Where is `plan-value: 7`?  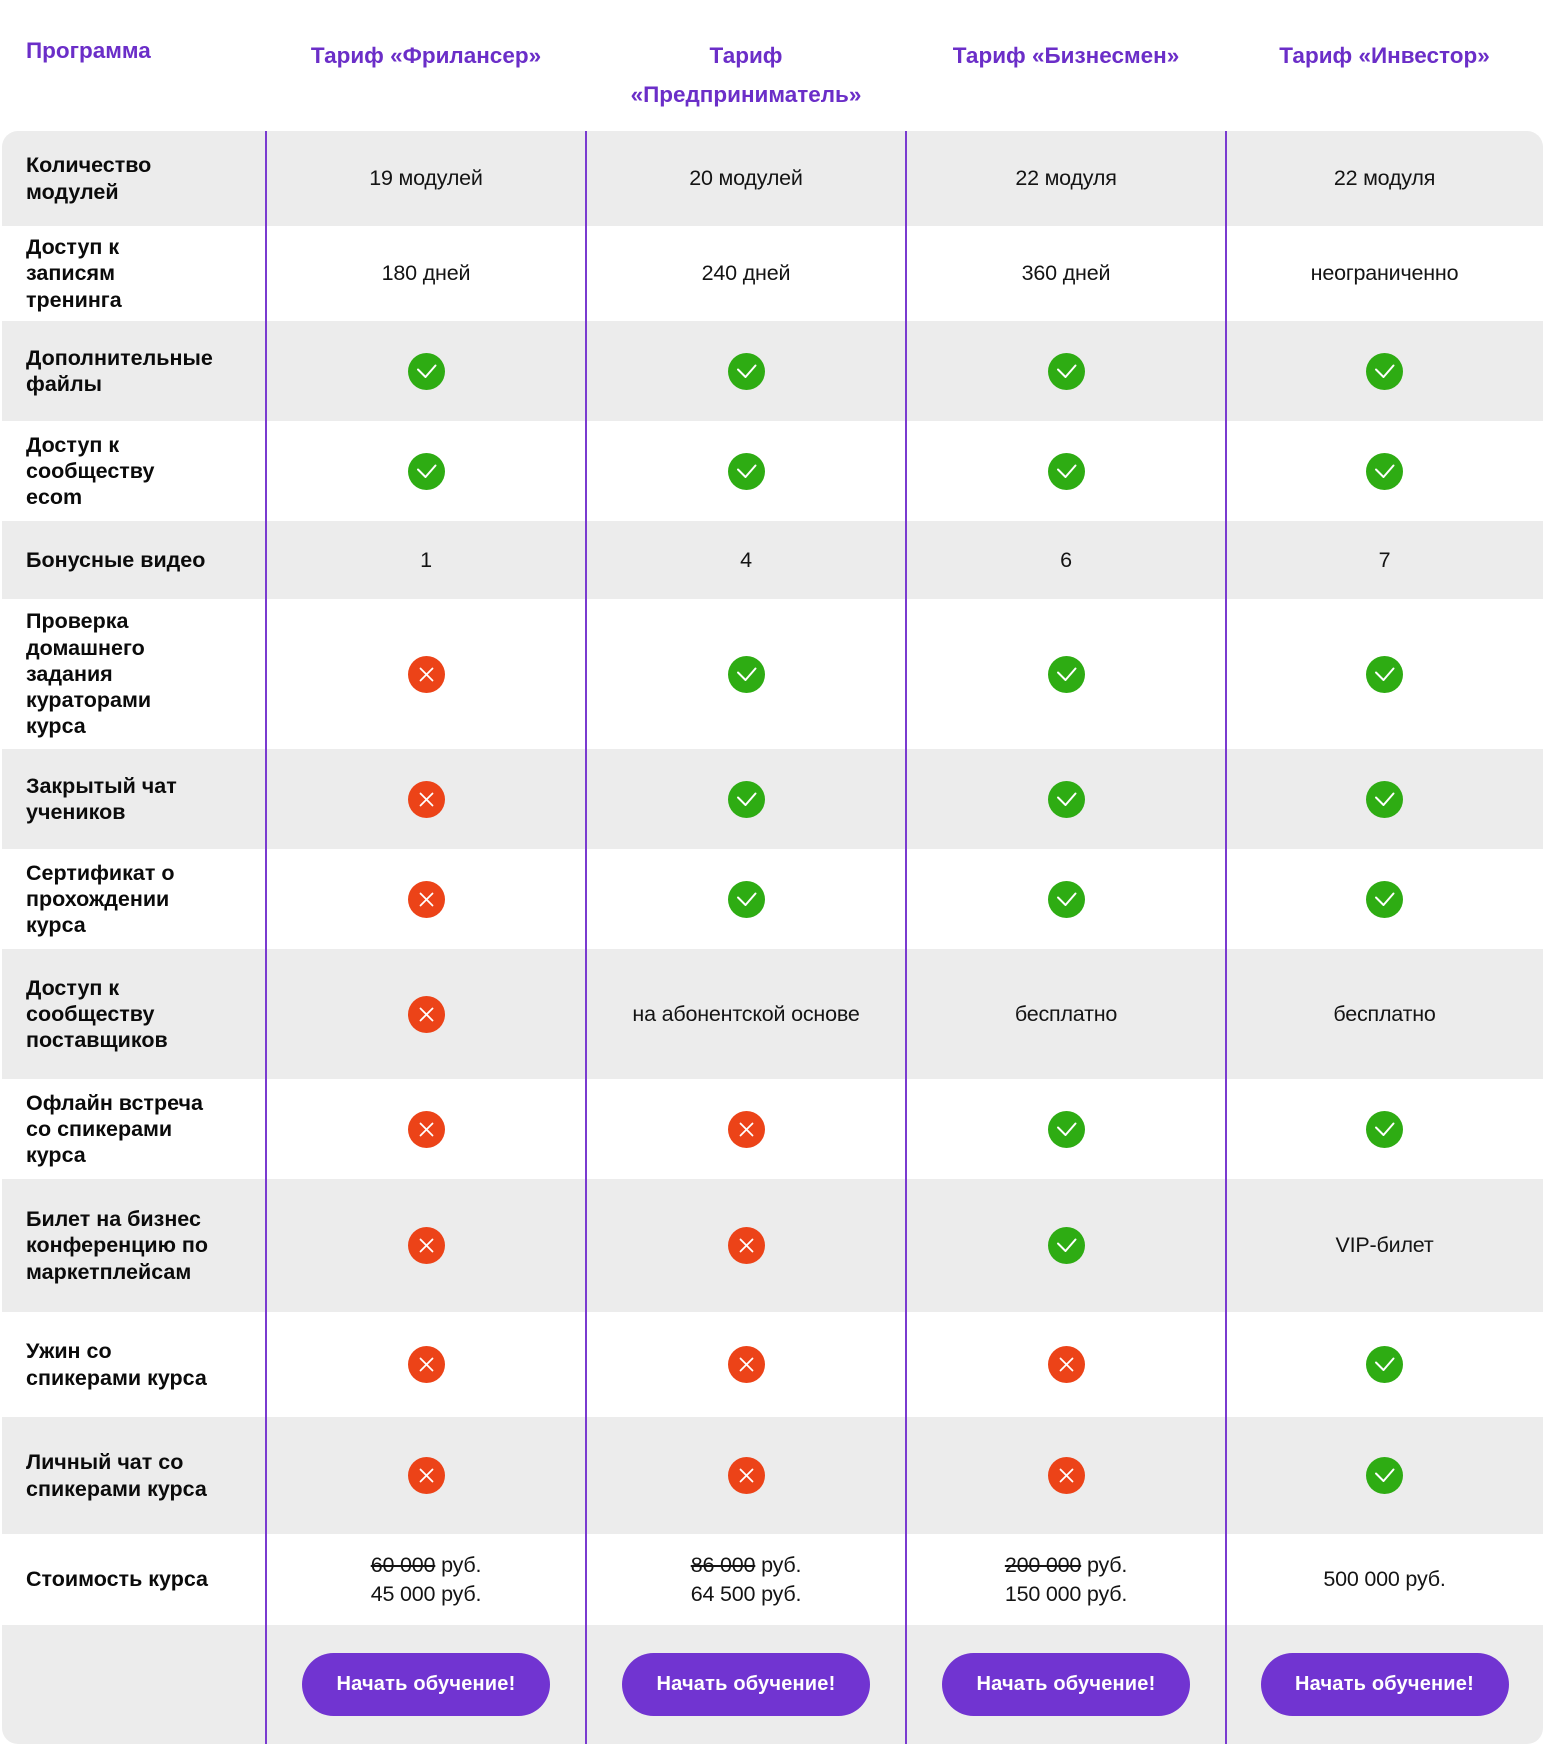 plan-value: 7 is located at coordinates (1384, 559).